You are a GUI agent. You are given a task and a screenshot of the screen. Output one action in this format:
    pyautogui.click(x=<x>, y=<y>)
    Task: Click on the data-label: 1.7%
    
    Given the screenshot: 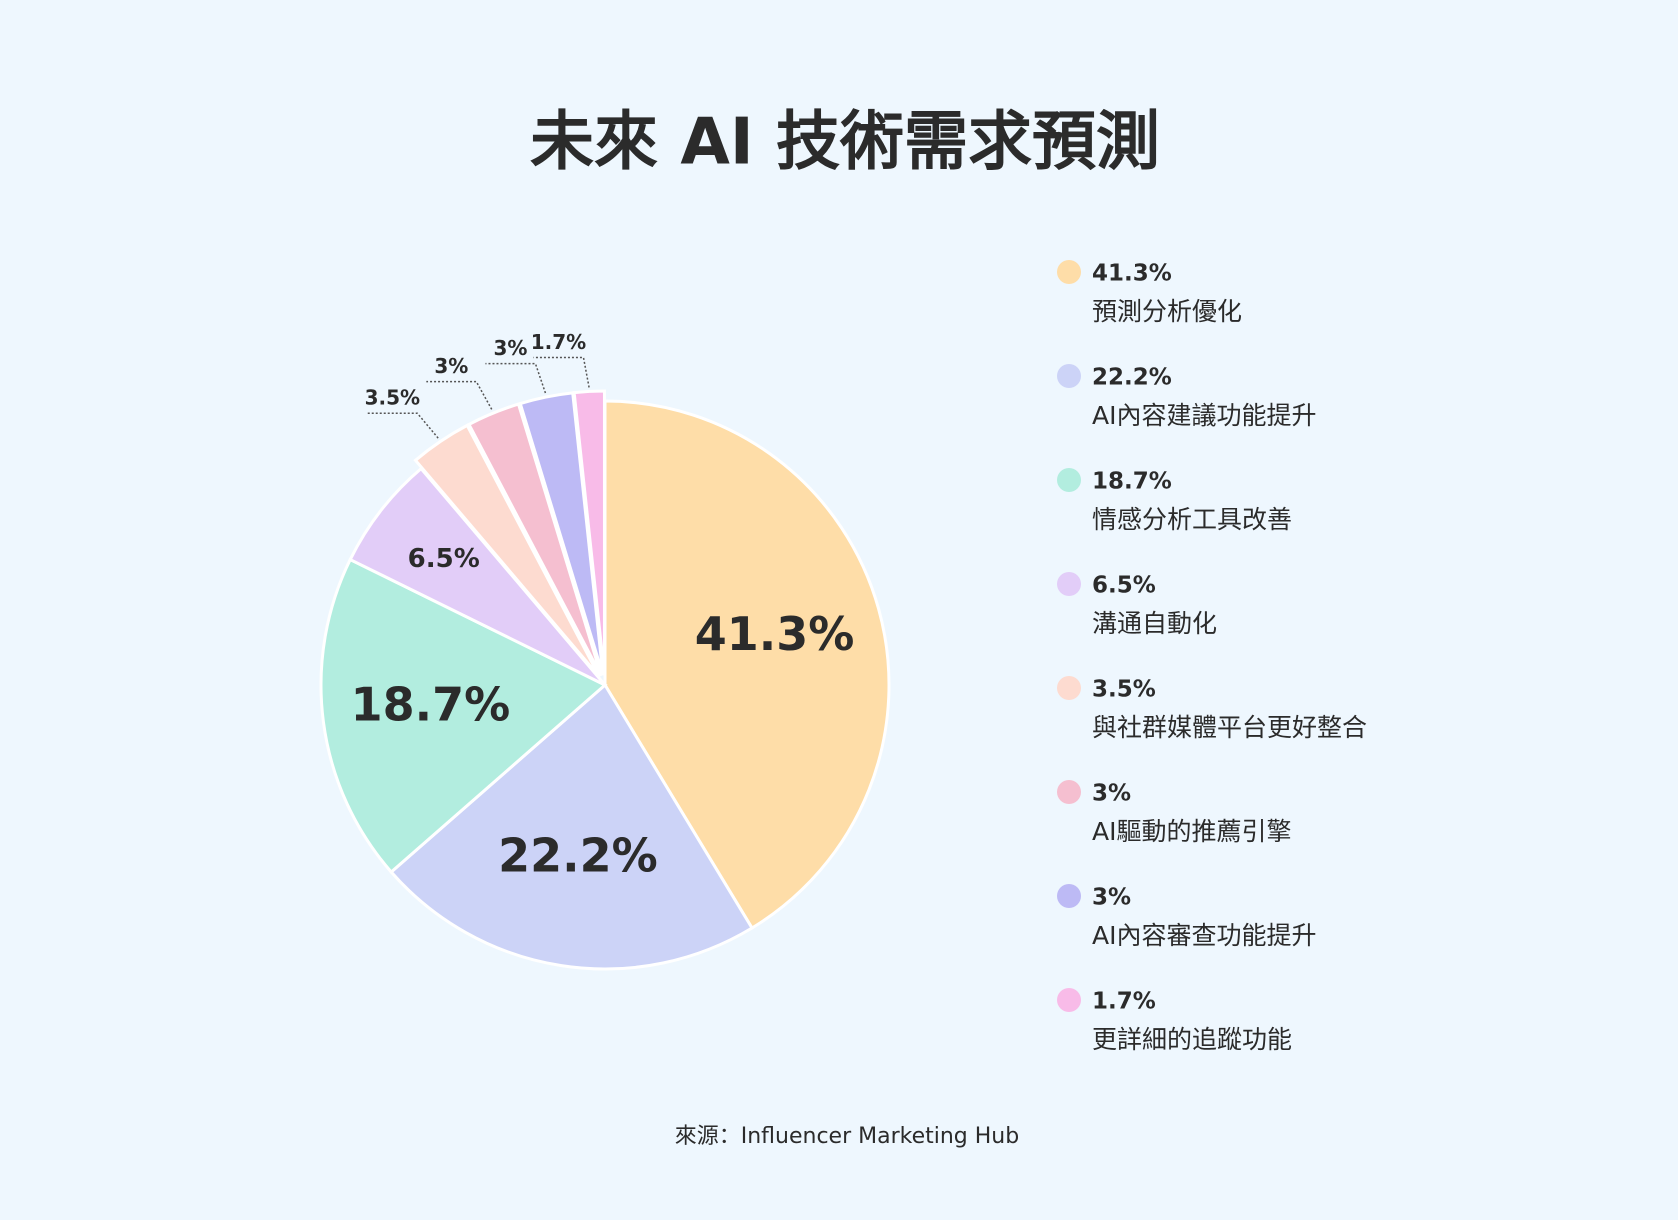 What is the action you would take?
    pyautogui.click(x=558, y=342)
    